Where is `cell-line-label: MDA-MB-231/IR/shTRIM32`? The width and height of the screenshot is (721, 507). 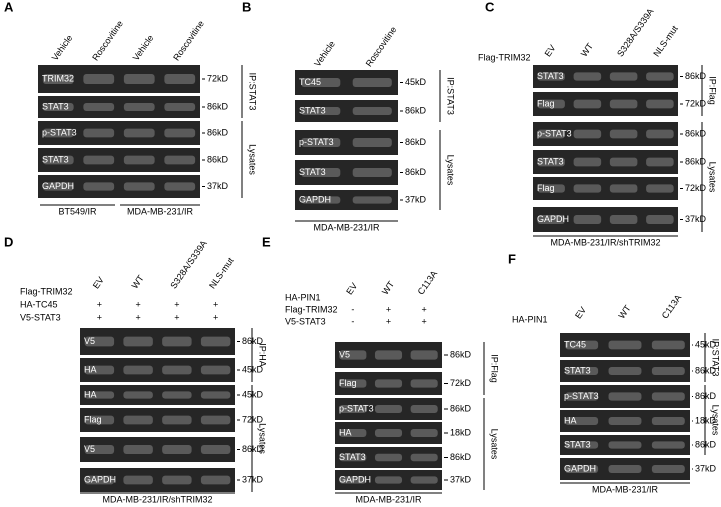
cell-line-label: MDA-MB-231/IR/shTRIM32 is located at coordinates (605, 242).